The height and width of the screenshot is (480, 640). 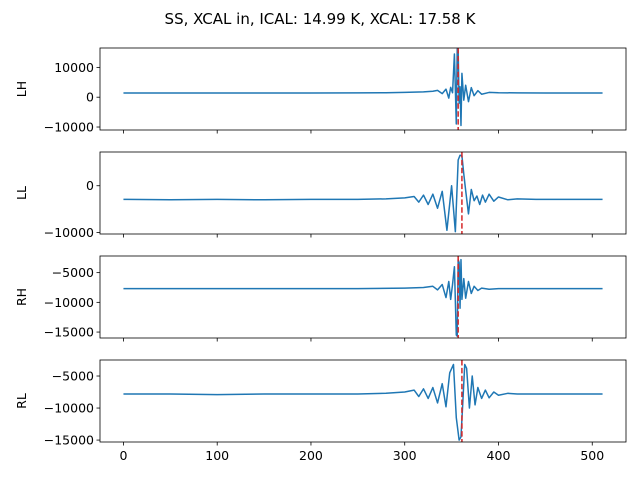 I want to click on xtick-label: 100, so click(x=217, y=455).